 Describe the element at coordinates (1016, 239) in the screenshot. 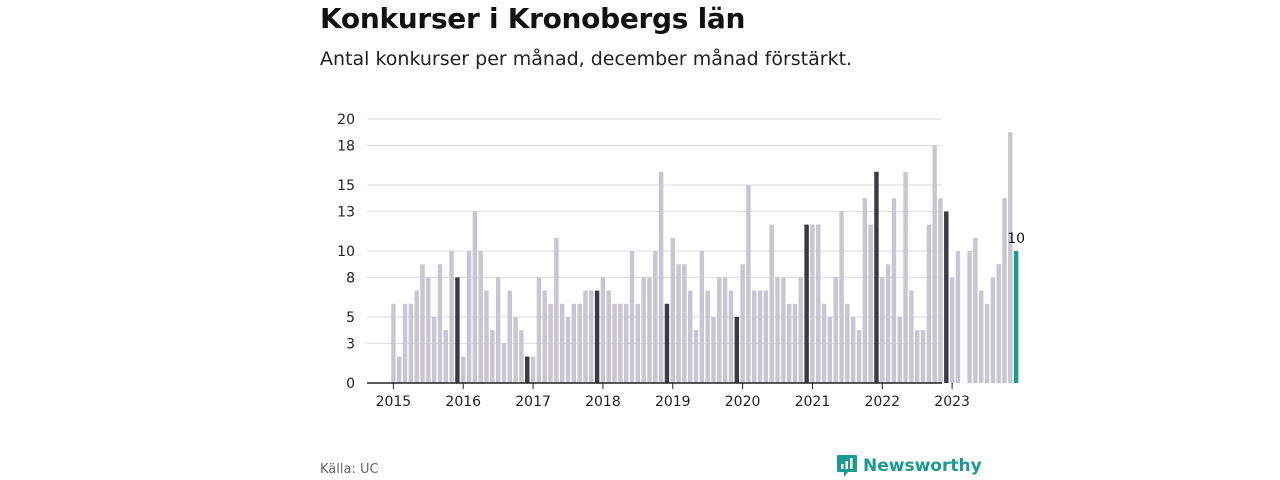

I see `latest-value-label: 10` at that location.